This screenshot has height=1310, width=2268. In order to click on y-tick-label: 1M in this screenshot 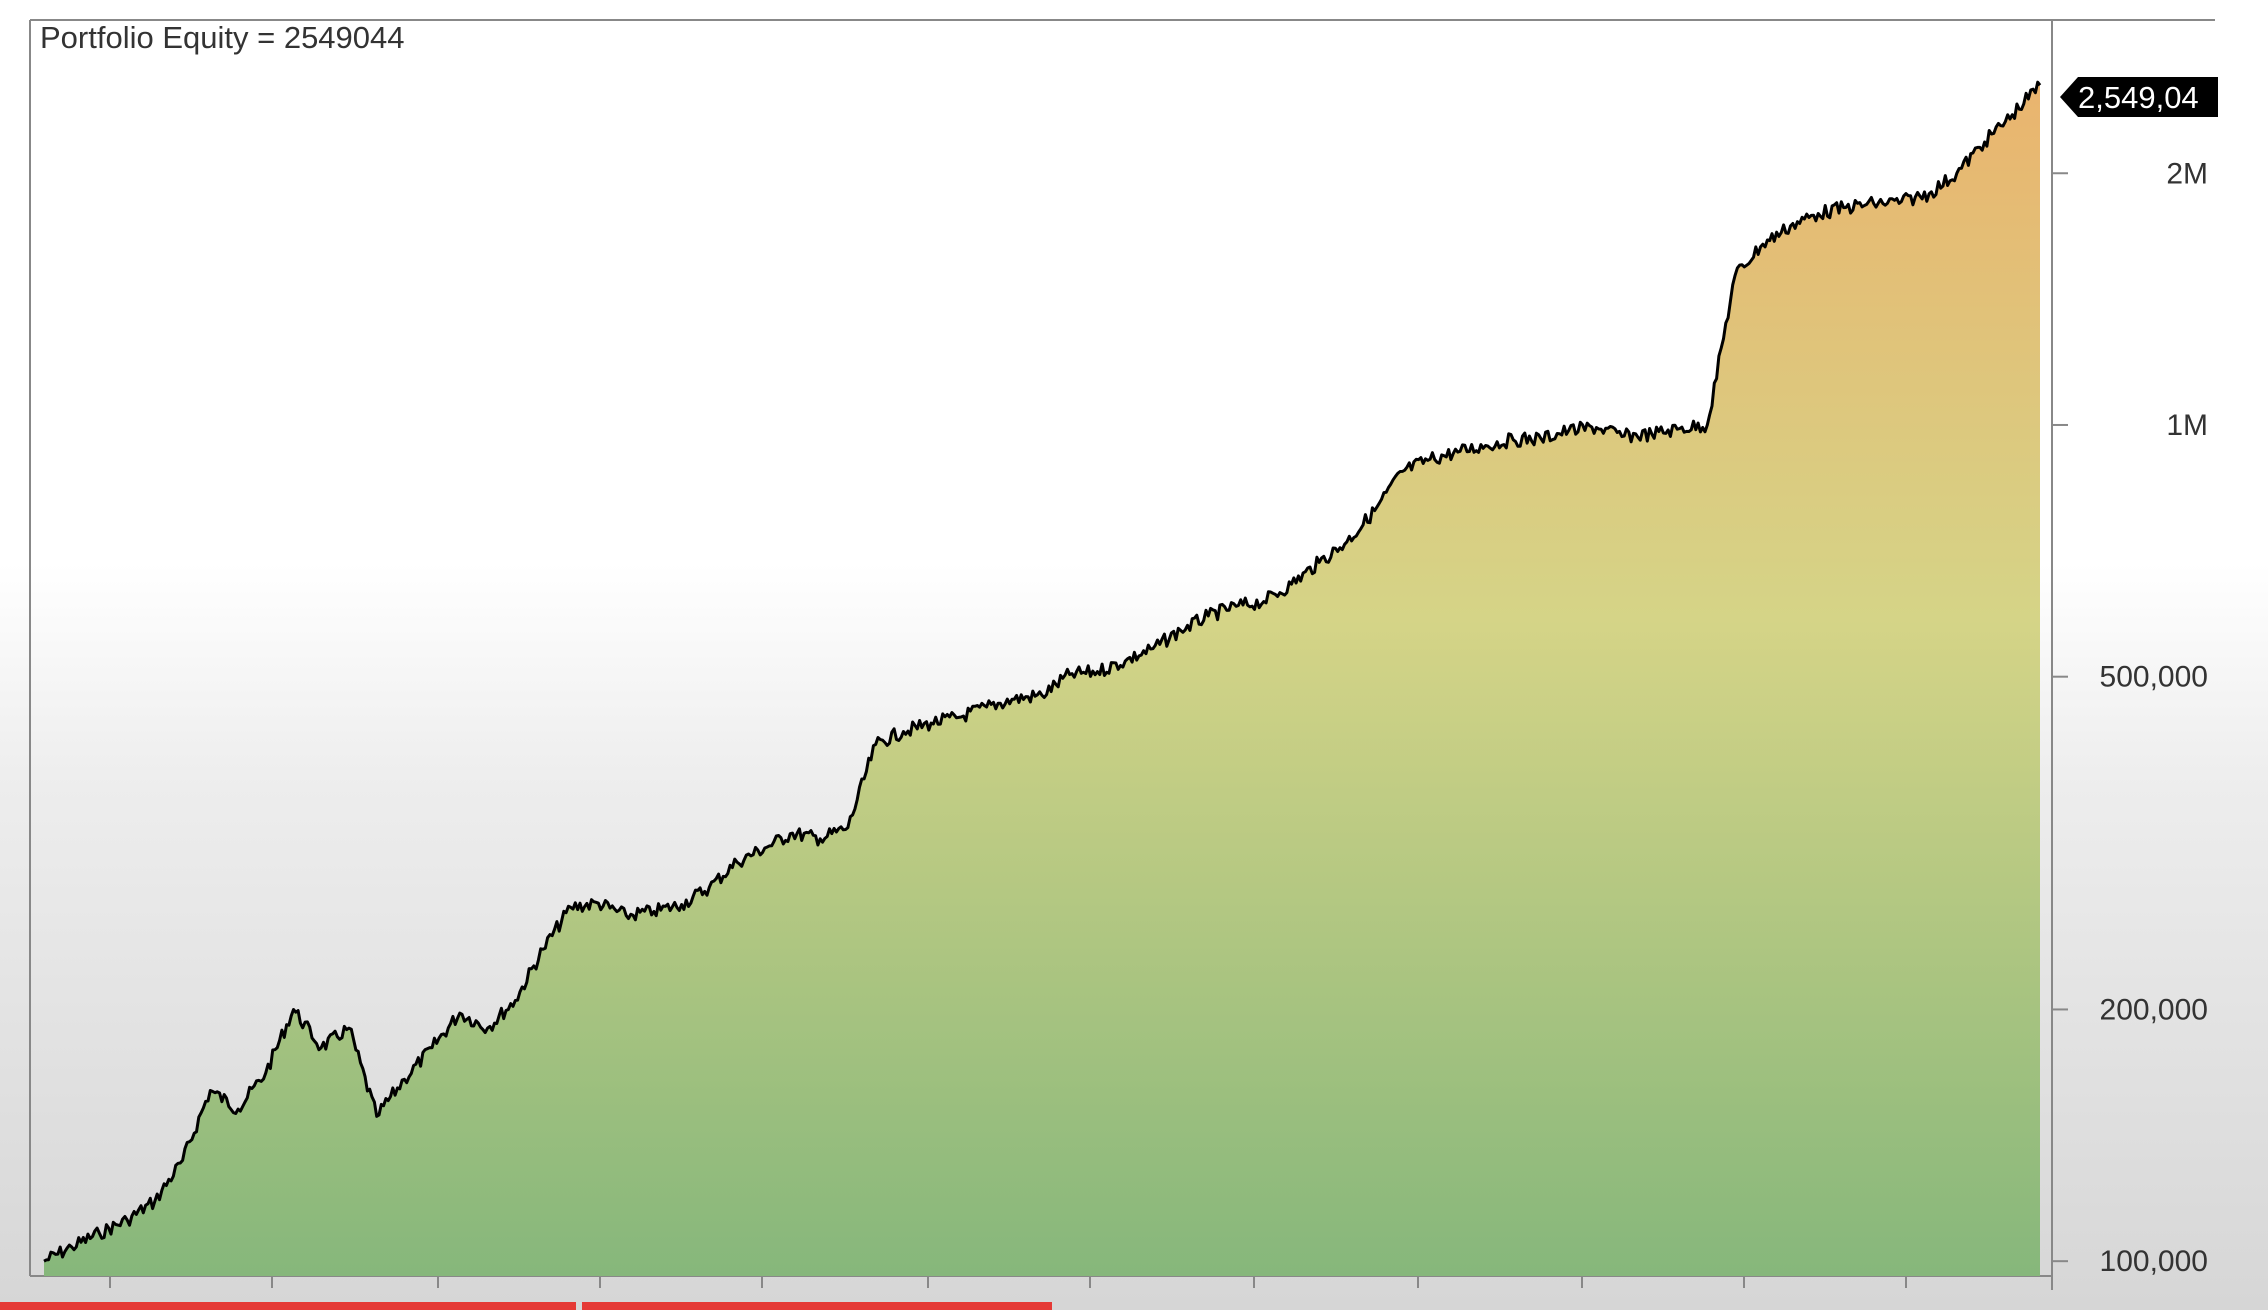, I will do `click(2187, 425)`.